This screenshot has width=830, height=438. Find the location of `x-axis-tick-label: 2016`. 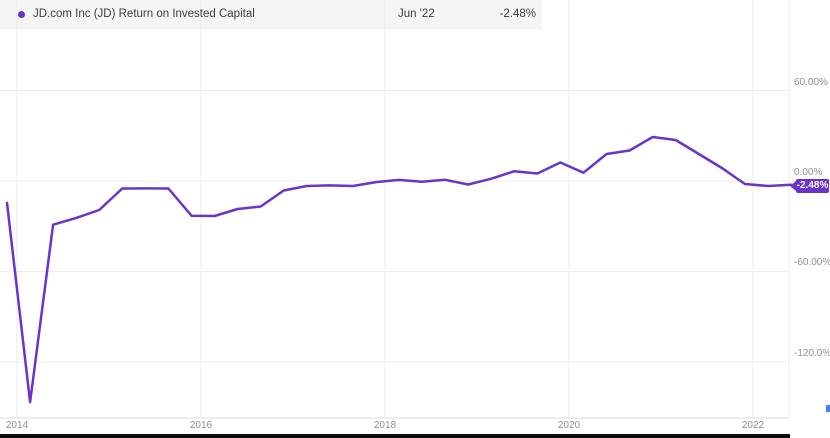

x-axis-tick-label: 2016 is located at coordinates (201, 425).